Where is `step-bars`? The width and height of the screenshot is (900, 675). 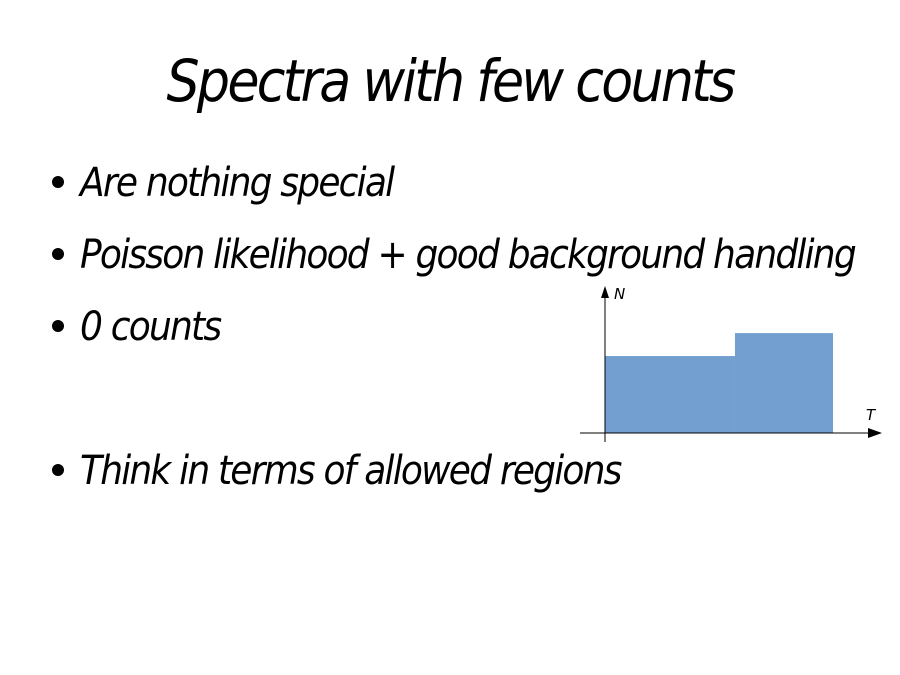
step-bars is located at coordinates (719, 383).